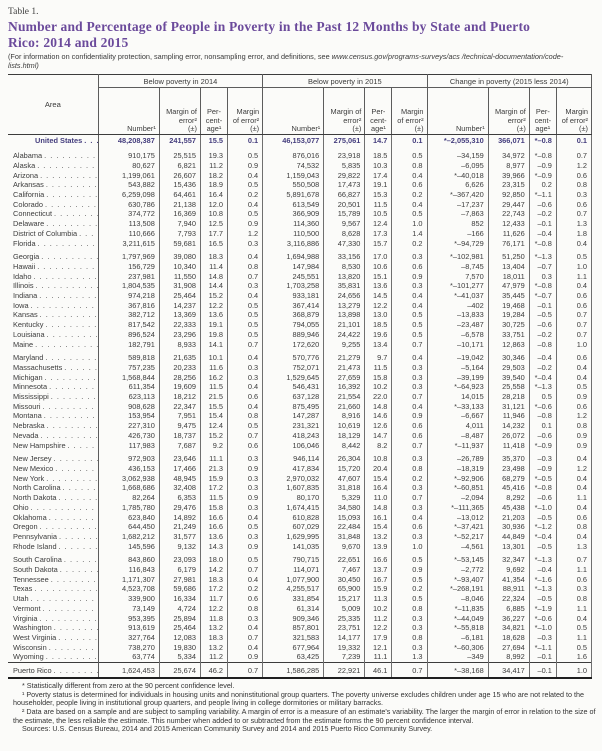  I want to click on value-cell: *–41,037, so click(458, 296).